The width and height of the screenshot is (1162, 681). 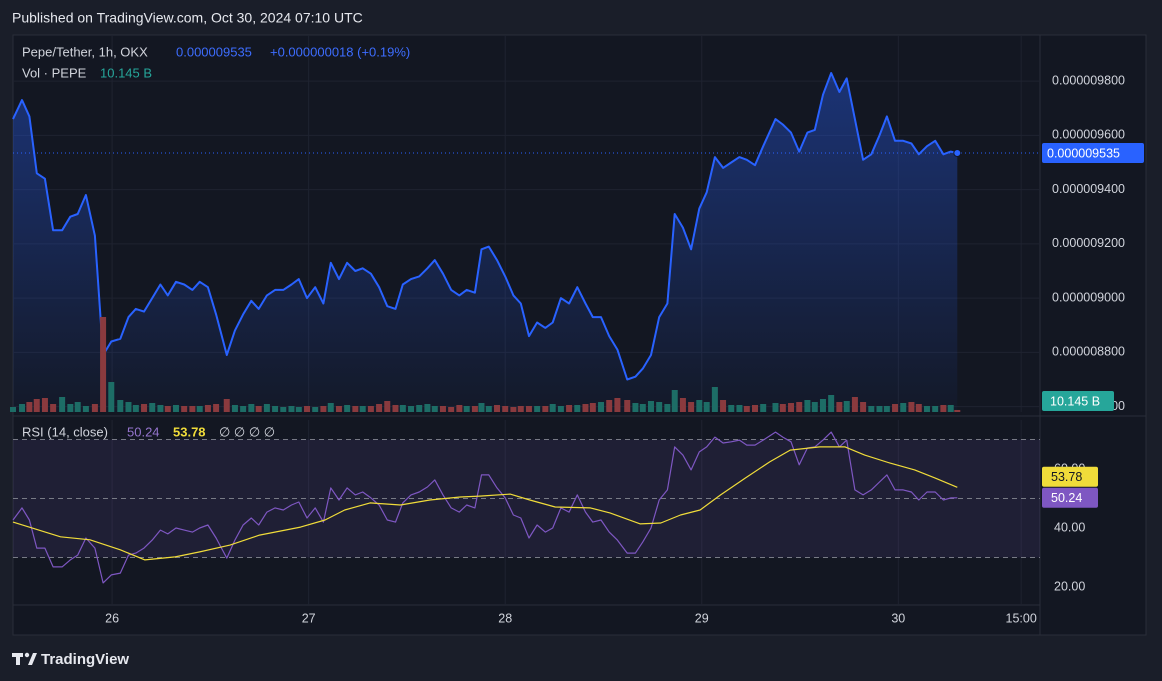 What do you see at coordinates (485, 503) in the screenshot?
I see `ma-line` at bounding box center [485, 503].